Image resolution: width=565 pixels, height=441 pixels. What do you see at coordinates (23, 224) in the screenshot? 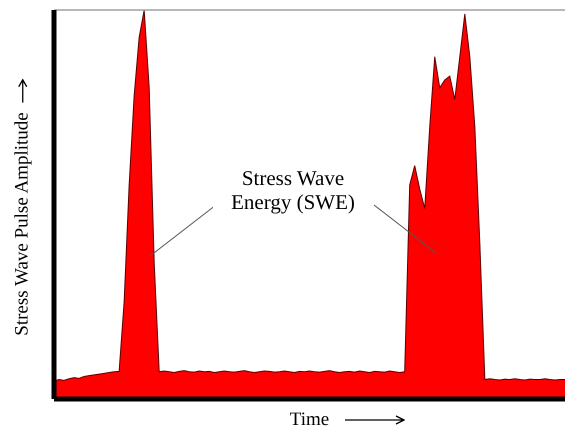
I see `y-axis-title: Stress Wave Pulse Amplitude` at bounding box center [23, 224].